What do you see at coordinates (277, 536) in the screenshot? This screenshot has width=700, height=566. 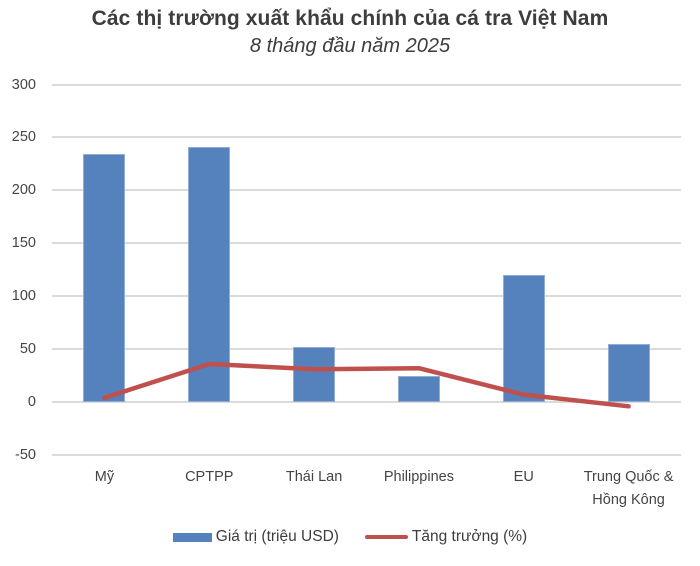 I see `legend-label-value: Giá trị (triệu USD)` at bounding box center [277, 536].